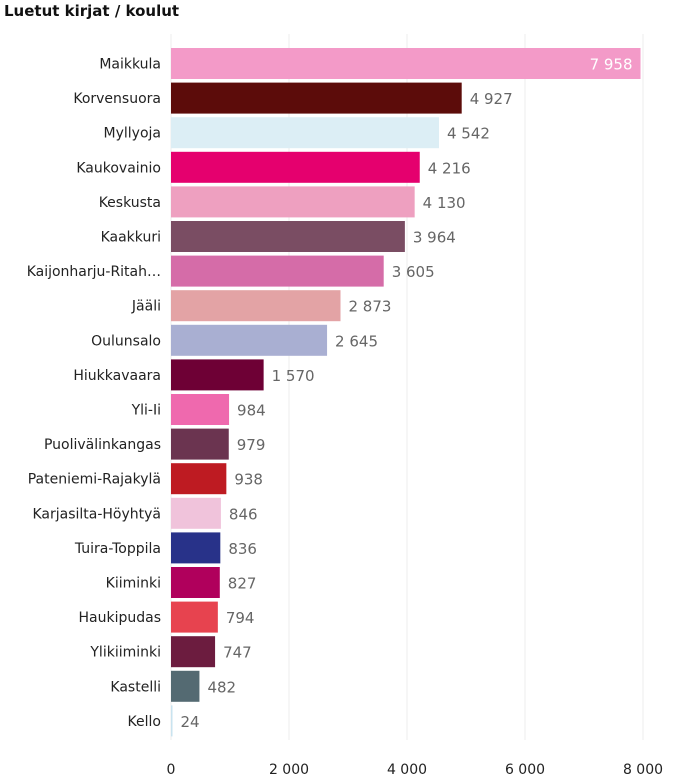  Describe the element at coordinates (243, 514) in the screenshot. I see `data-label: 846` at that location.